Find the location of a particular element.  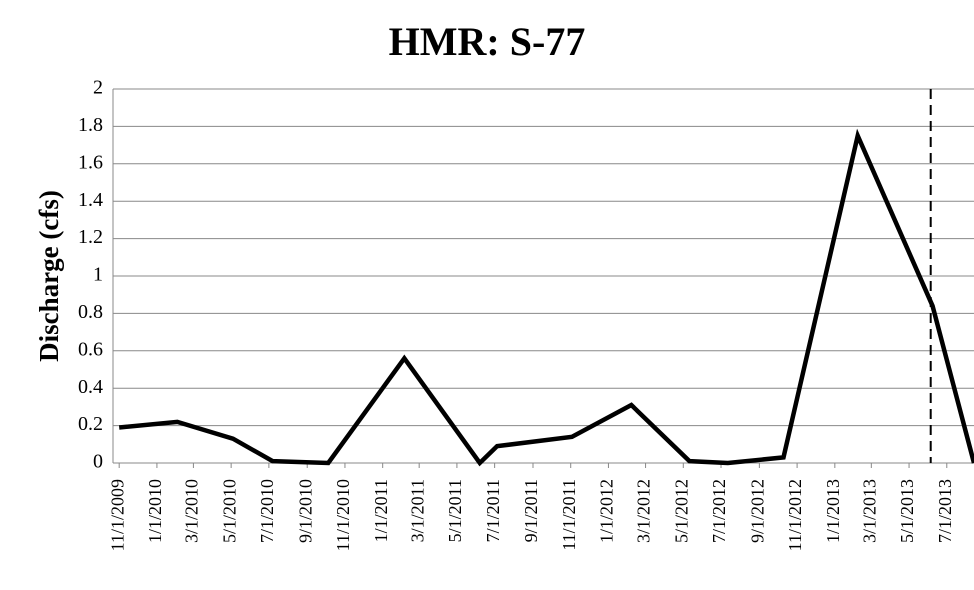

x-tick-label: 1/1/2011 is located at coordinates (381, 510).